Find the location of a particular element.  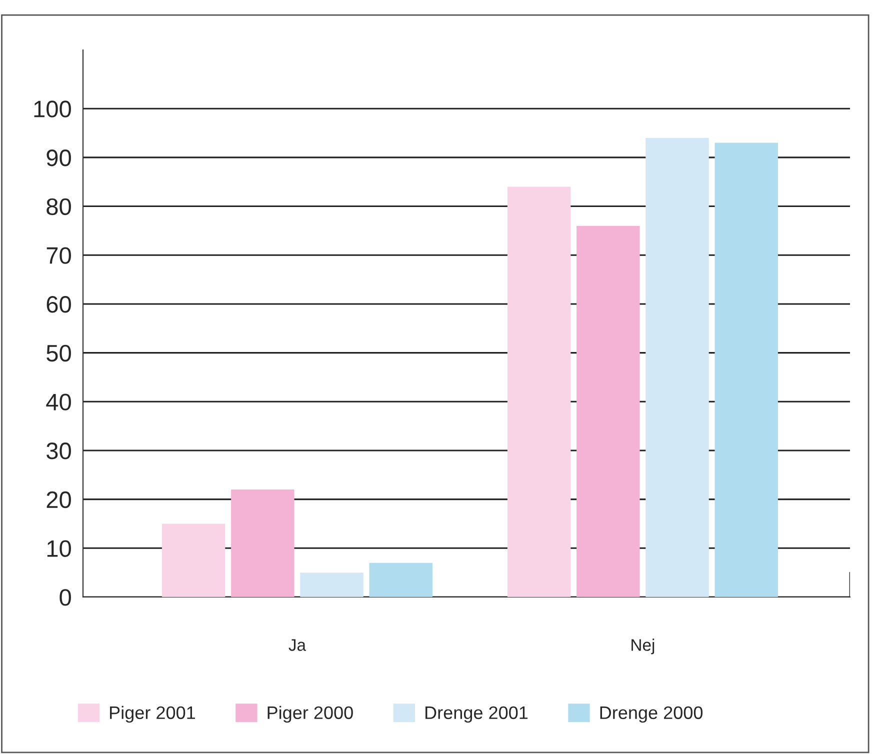

x-tick-label: Ja is located at coordinates (297, 645).